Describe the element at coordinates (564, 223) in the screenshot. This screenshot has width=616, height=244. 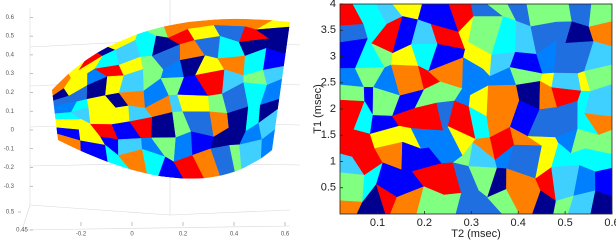
I see `x-tick-label: 0.5` at that location.